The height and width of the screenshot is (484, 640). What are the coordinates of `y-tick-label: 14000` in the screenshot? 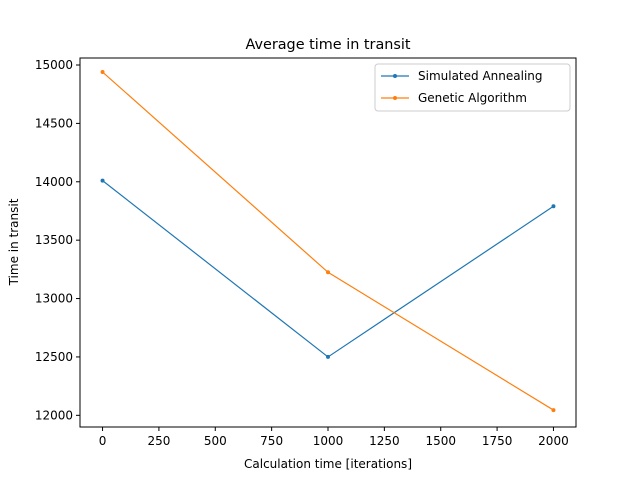 It's located at (54, 182).